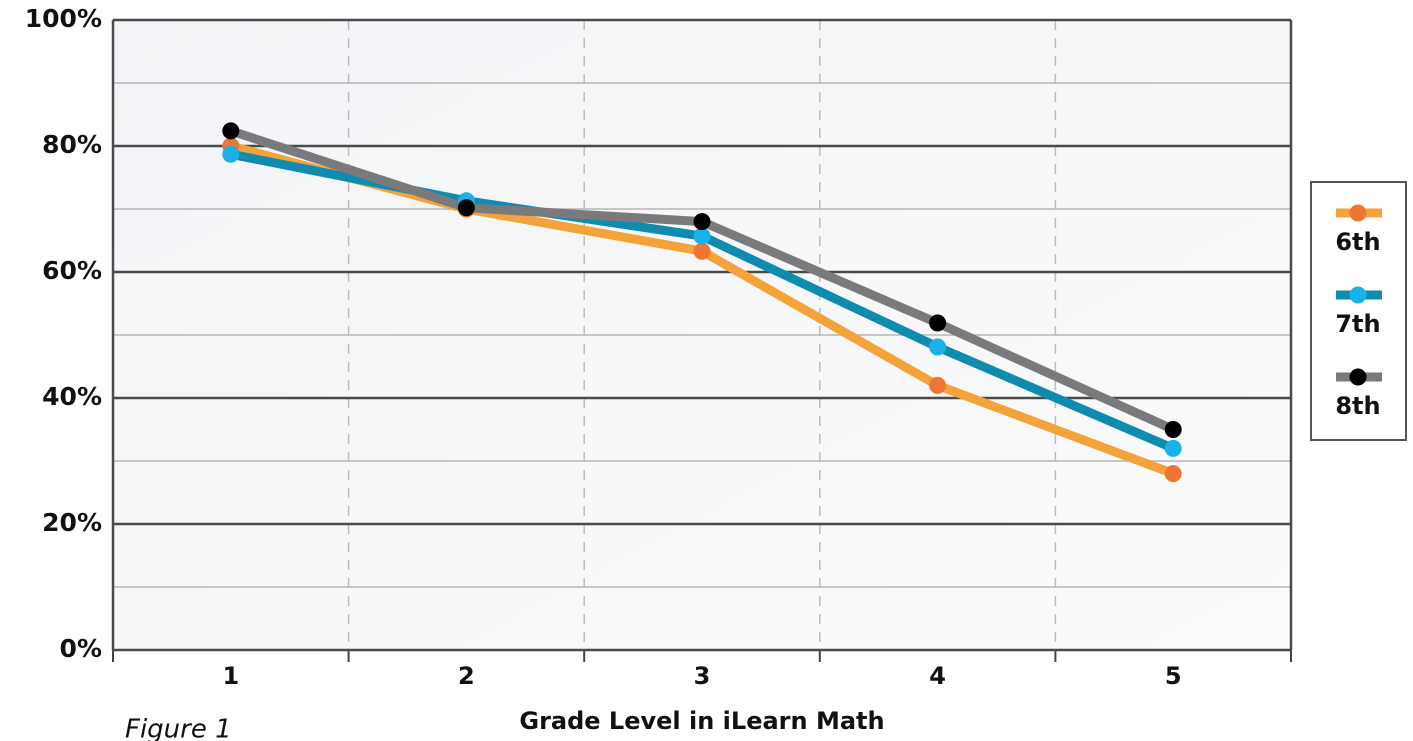  I want to click on y-tick-label: 20%, so click(72, 522).